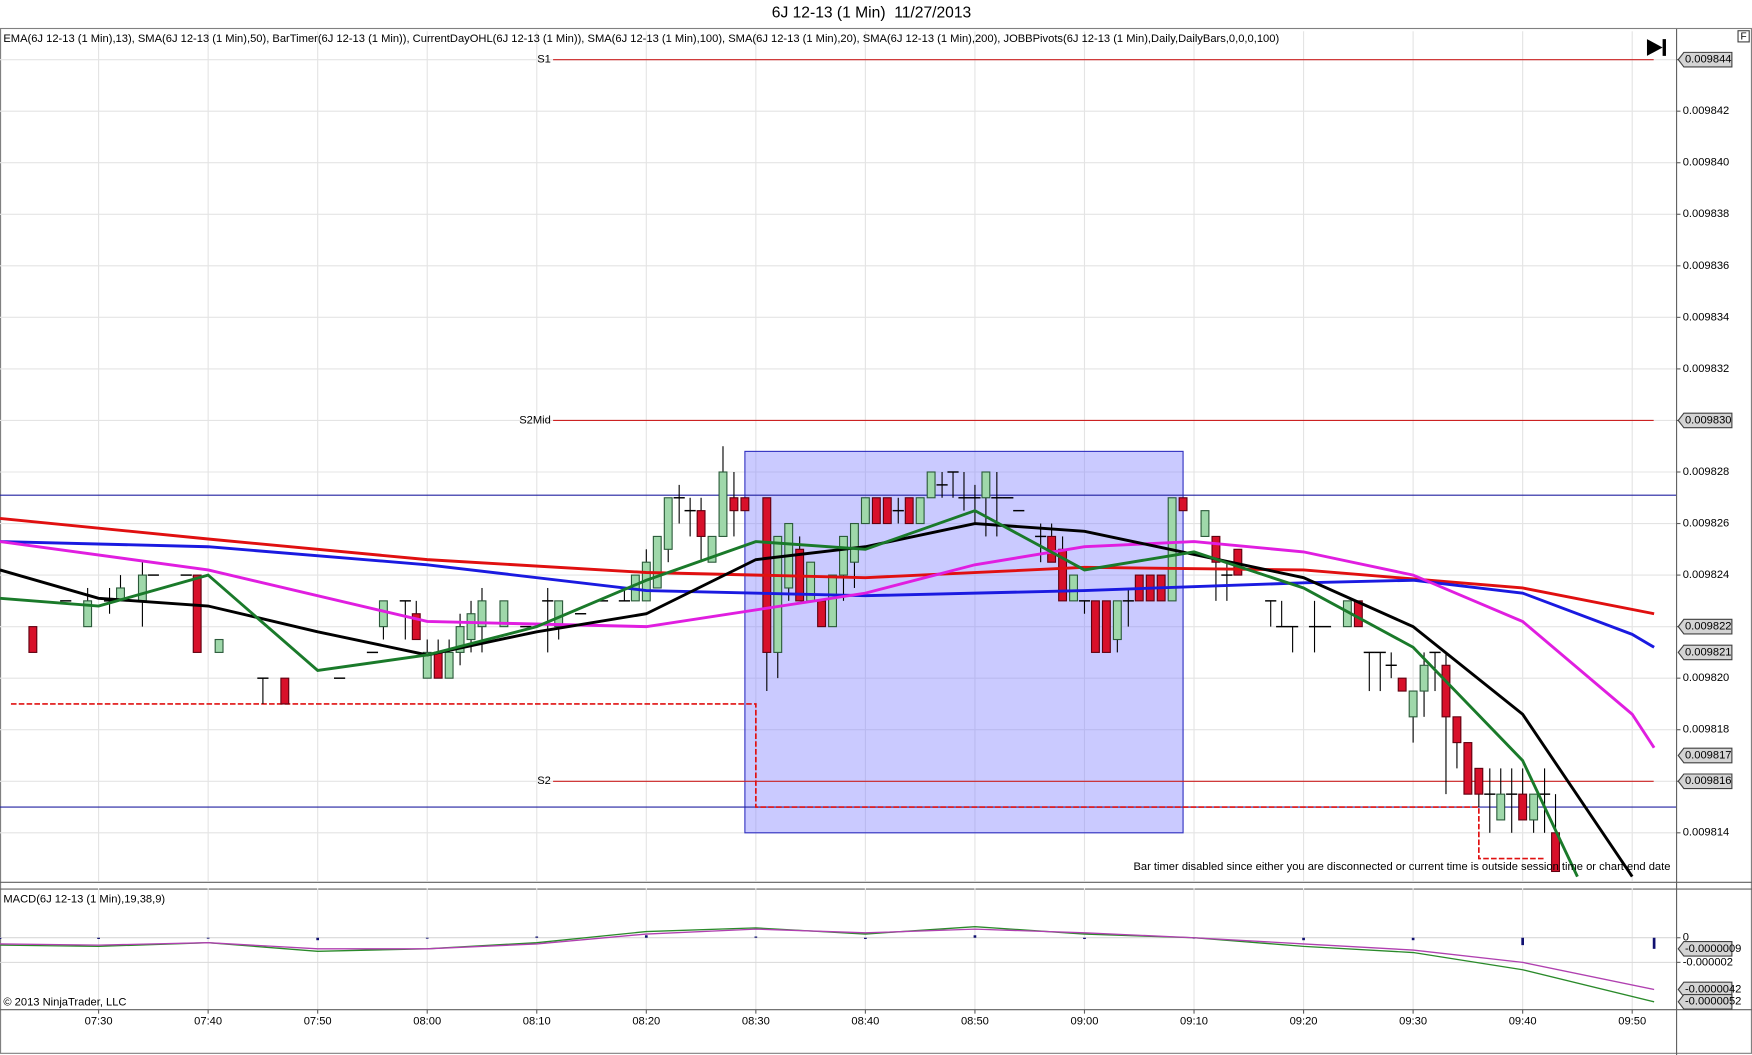 The width and height of the screenshot is (1752, 1055). I want to click on x-tick-label: 09:20, so click(1304, 1021).